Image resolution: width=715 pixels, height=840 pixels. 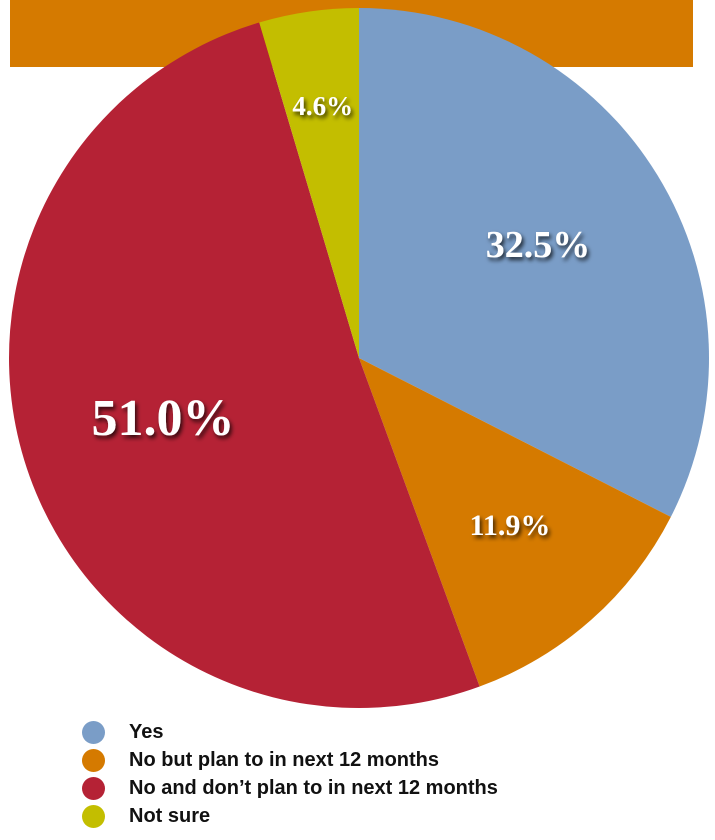 What do you see at coordinates (309, 183) in the screenshot?
I see `pie-slice-not-sure` at bounding box center [309, 183].